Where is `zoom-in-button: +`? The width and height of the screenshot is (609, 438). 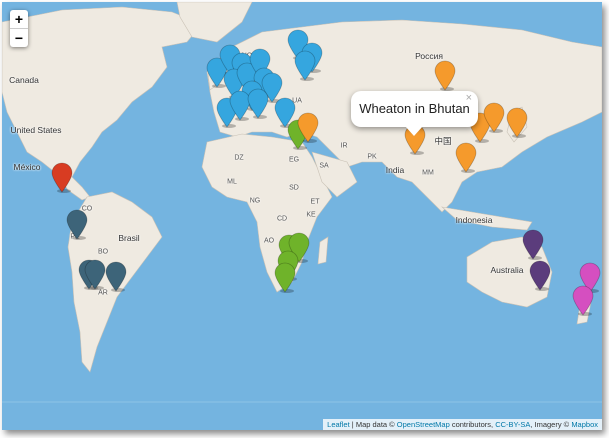
zoom-in-button: + is located at coordinates (19, 19).